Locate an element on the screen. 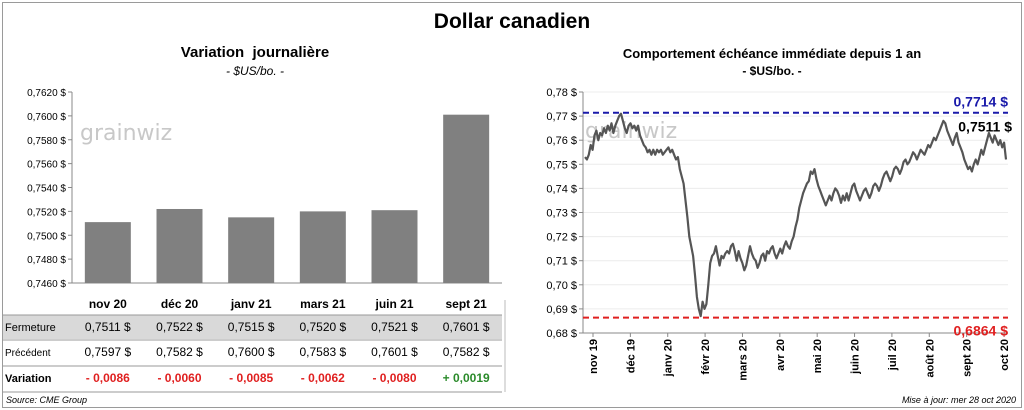 This screenshot has height=410, width=1024. bar-y-tick-label: 0,7500 $ is located at coordinates (46, 236).